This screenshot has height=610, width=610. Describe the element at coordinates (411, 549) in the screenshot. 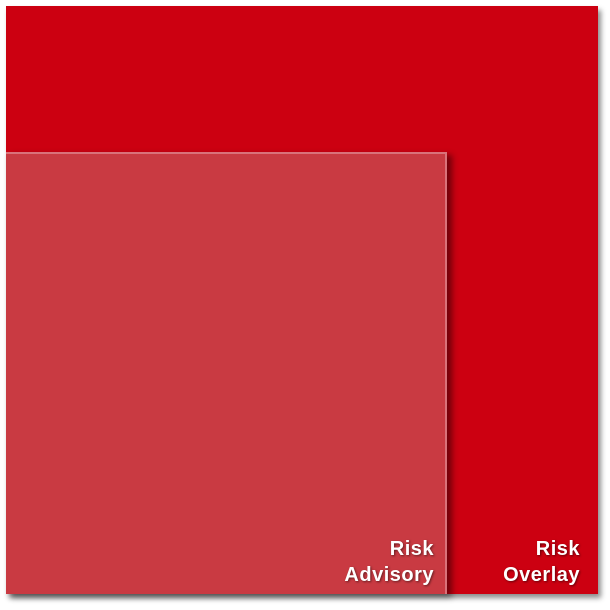

I see `risk-advisory-label-line1: Risk` at that location.